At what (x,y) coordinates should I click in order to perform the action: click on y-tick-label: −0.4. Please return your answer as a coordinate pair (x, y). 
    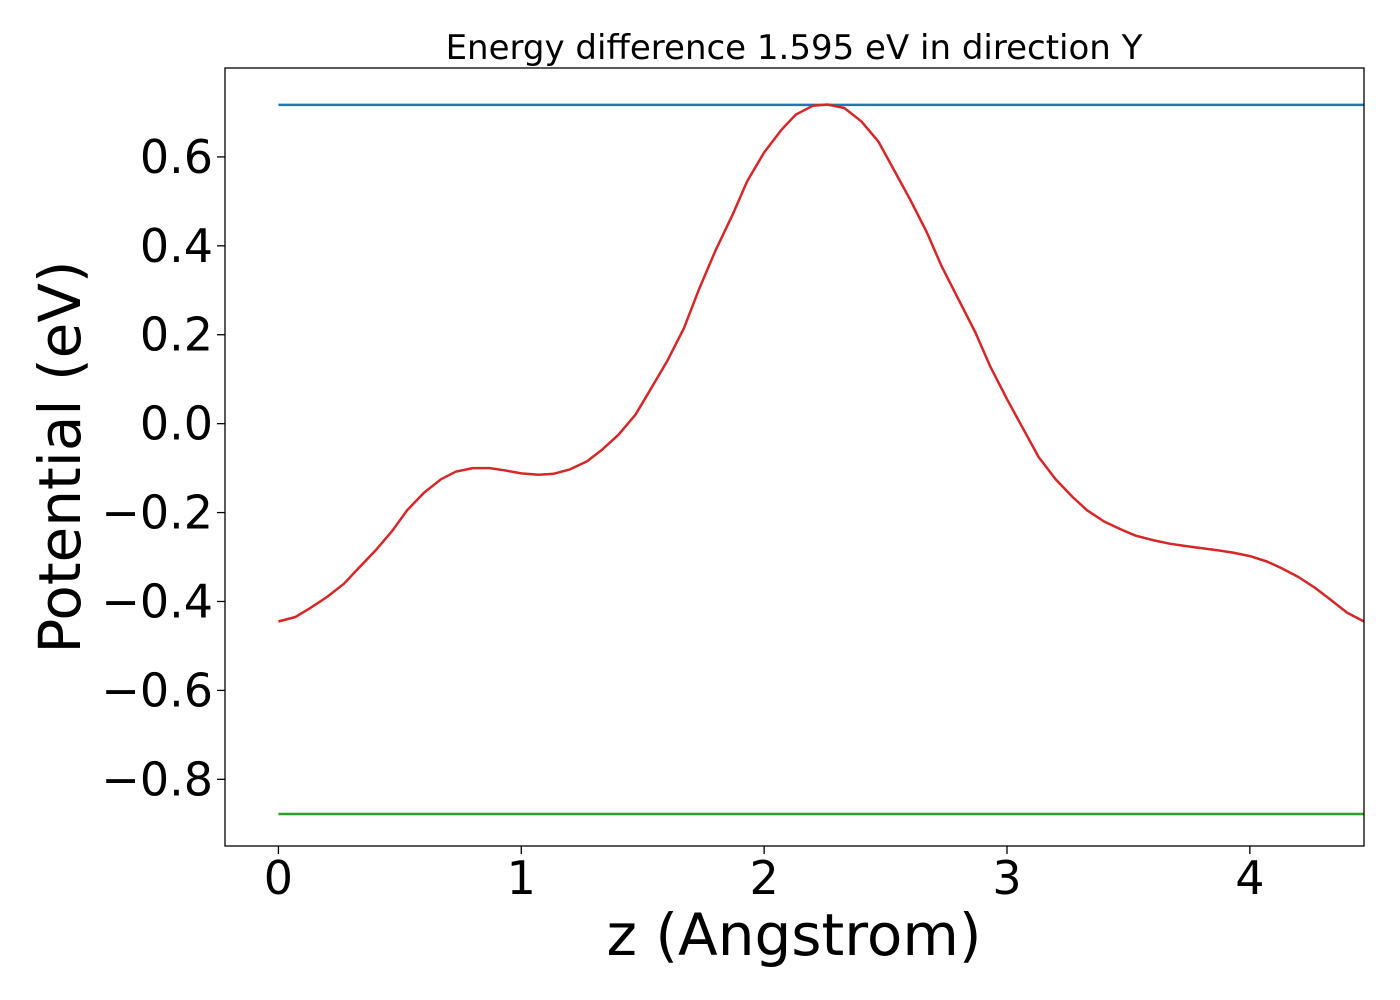
    Looking at the image, I should click on (157, 601).